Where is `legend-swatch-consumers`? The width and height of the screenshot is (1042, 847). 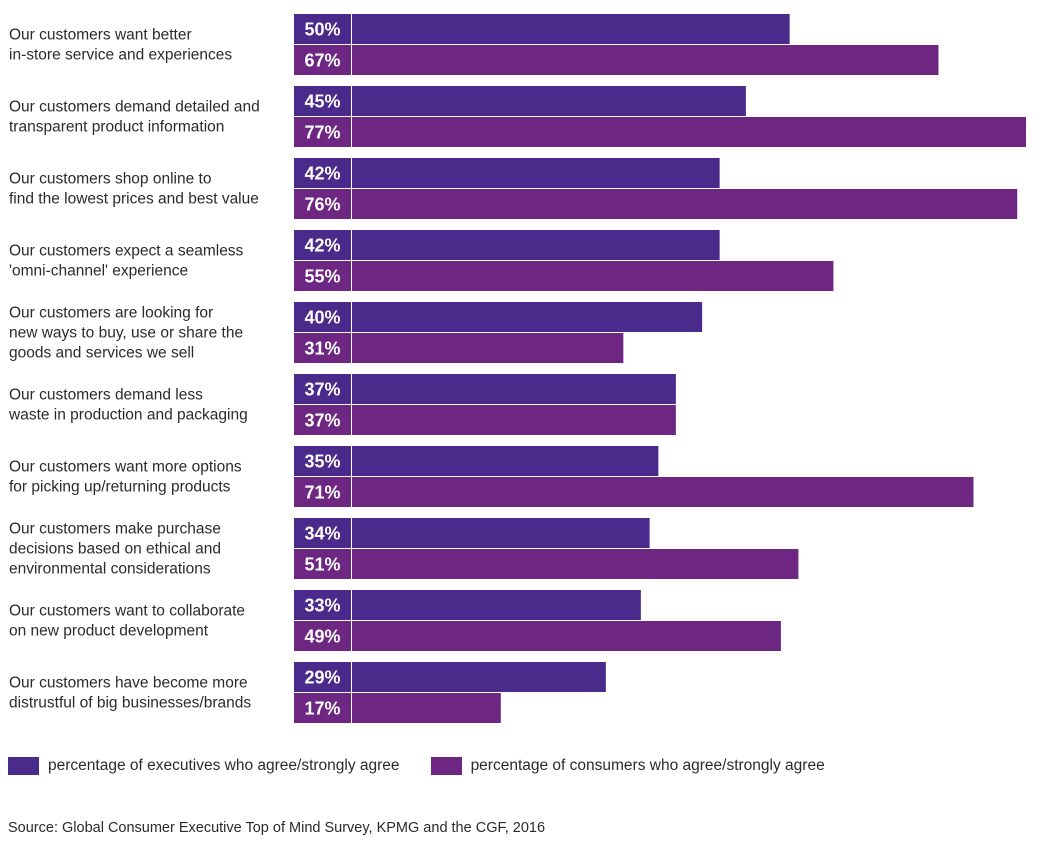 legend-swatch-consumers is located at coordinates (446, 766).